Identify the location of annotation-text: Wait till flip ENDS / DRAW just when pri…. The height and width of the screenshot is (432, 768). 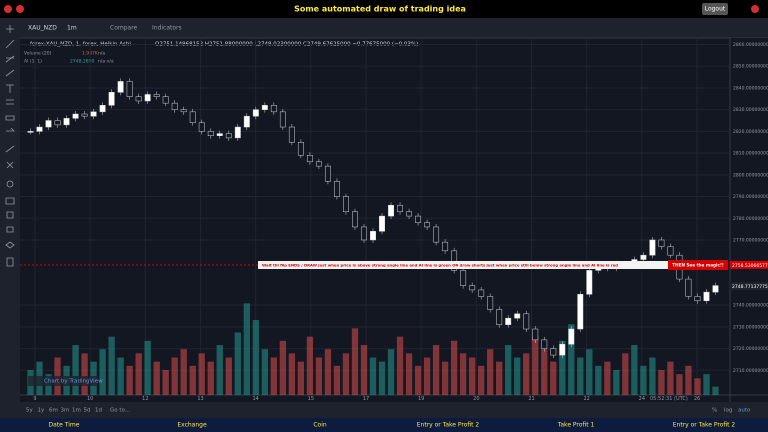
(440, 265).